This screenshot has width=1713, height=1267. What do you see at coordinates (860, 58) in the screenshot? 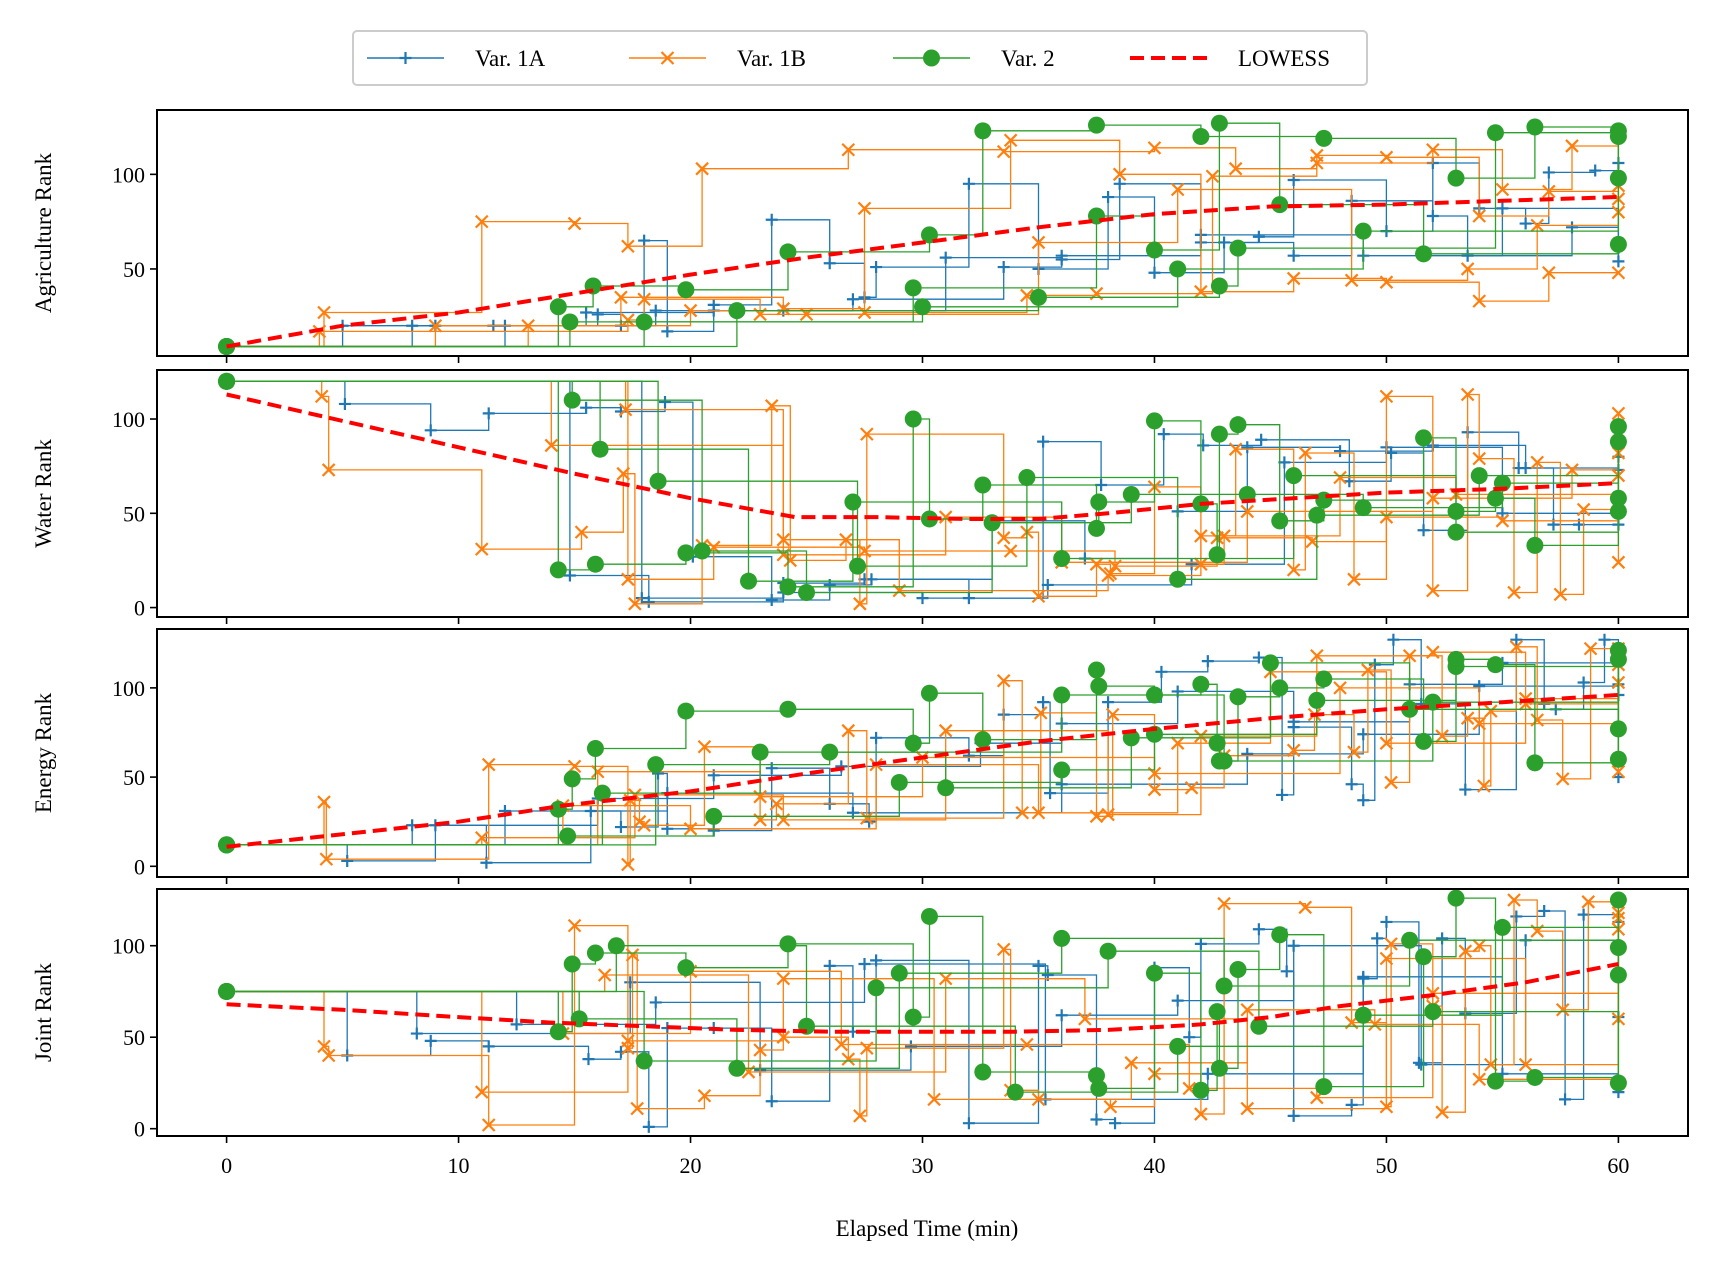
I see `legend-frame` at bounding box center [860, 58].